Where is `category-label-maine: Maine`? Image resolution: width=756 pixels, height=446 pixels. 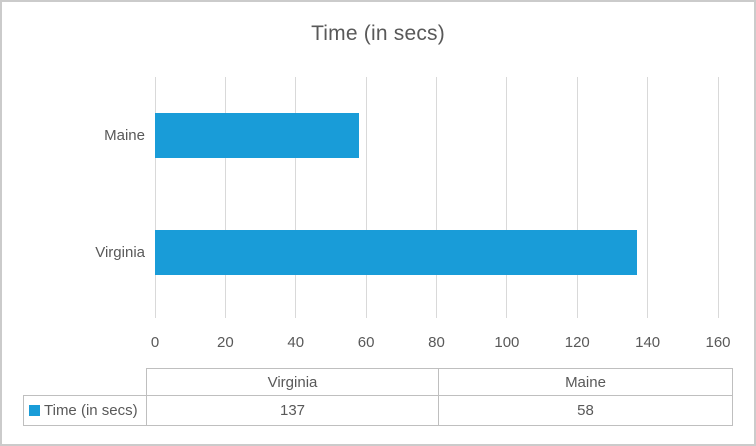 category-label-maine: Maine is located at coordinates (124, 135).